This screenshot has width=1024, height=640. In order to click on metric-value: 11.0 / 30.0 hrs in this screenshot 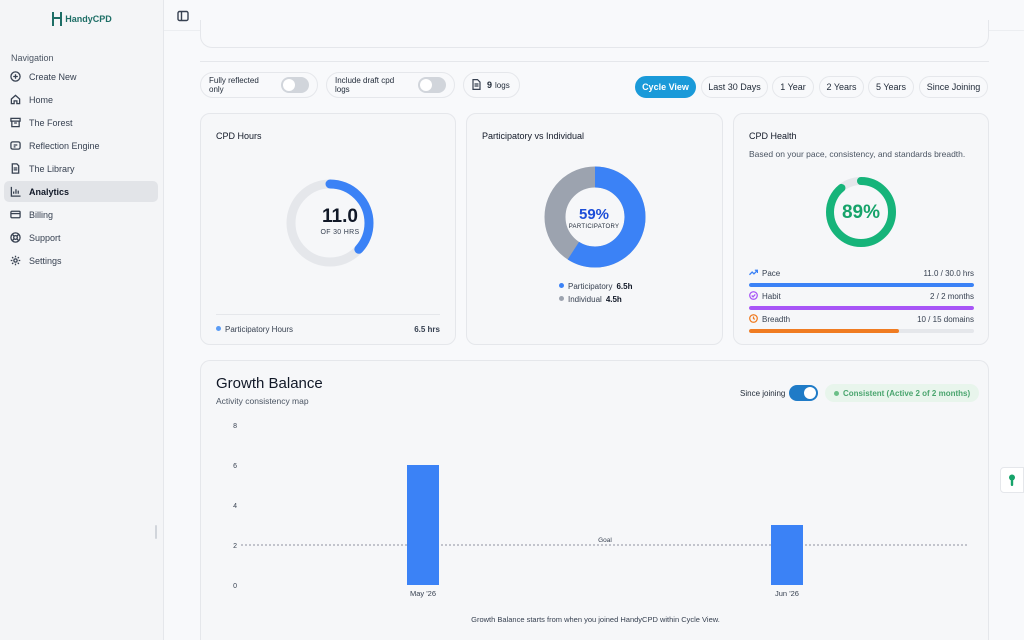, I will do `click(948, 273)`.